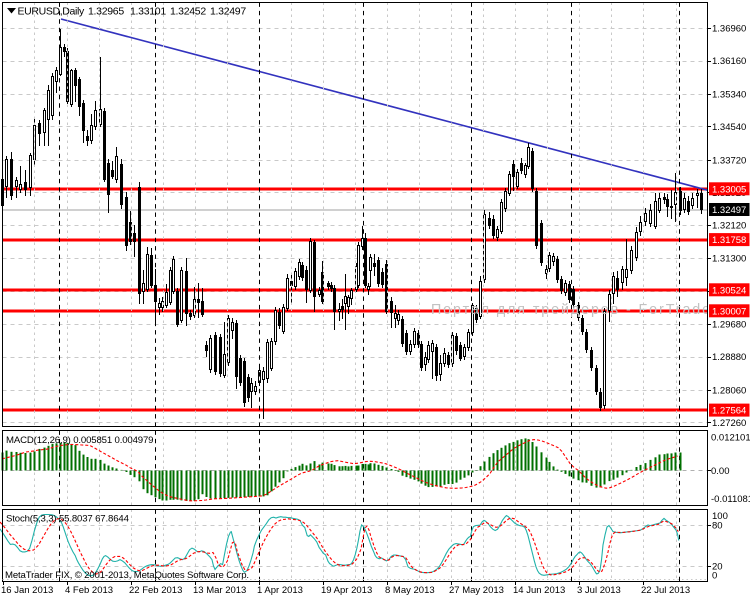  I want to click on svg-text: 19 Apr 2013, so click(346, 590).